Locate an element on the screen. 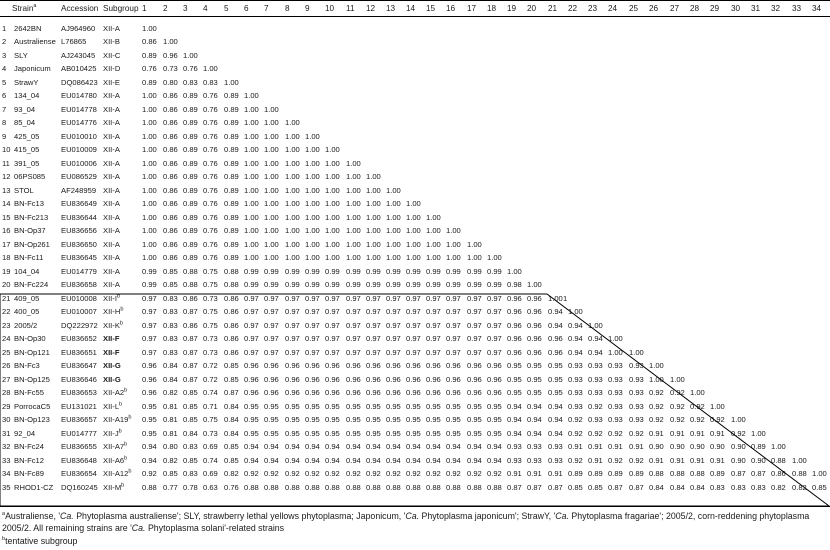  strain-name: PorrocaC5 is located at coordinates (32, 406).